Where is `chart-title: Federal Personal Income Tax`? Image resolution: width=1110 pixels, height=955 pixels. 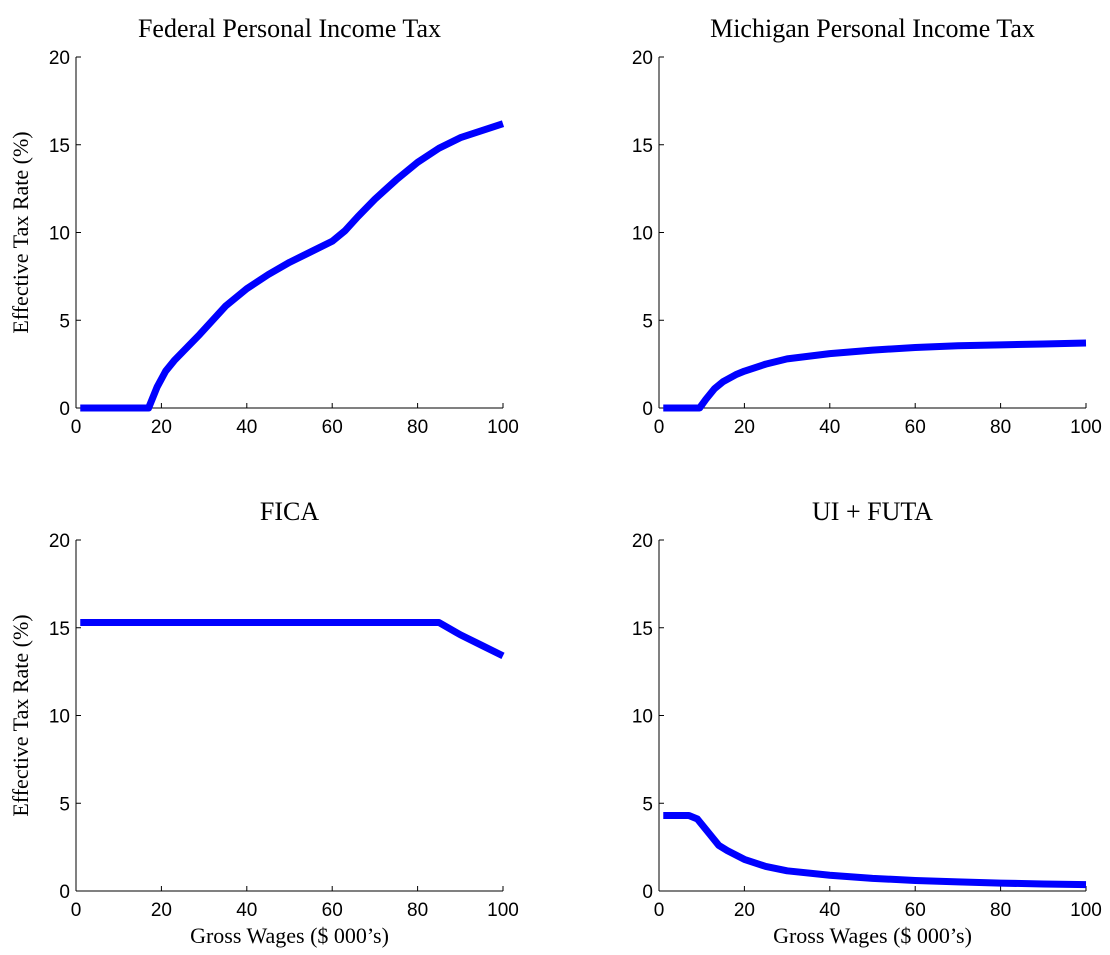 chart-title: Federal Personal Income Tax is located at coordinates (289, 28).